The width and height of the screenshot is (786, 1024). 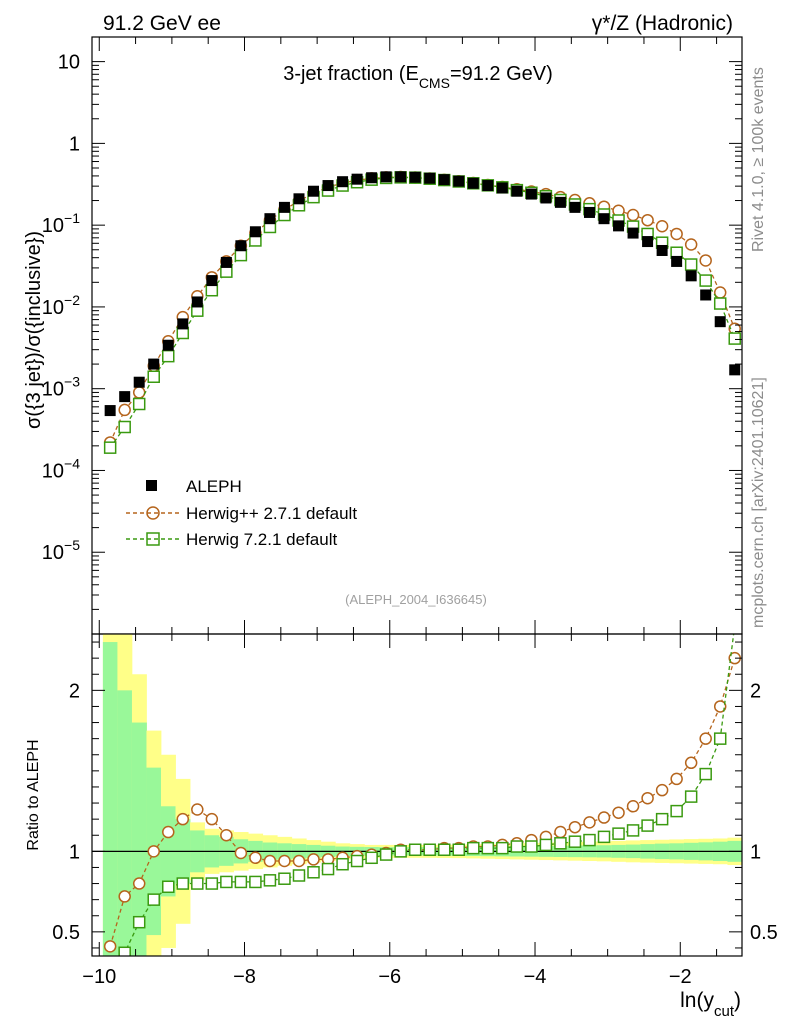 What do you see at coordinates (34, 330) in the screenshot?
I see `main-y-axis-label: σ({3 jet})/σ({inclusive})` at bounding box center [34, 330].